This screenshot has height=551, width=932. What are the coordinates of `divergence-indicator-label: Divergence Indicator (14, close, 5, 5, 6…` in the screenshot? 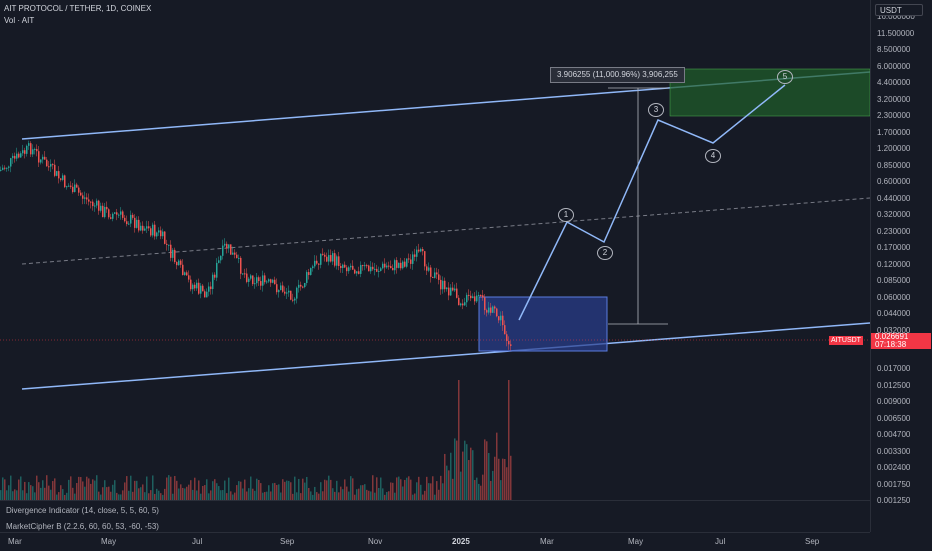 It's located at (82, 510).